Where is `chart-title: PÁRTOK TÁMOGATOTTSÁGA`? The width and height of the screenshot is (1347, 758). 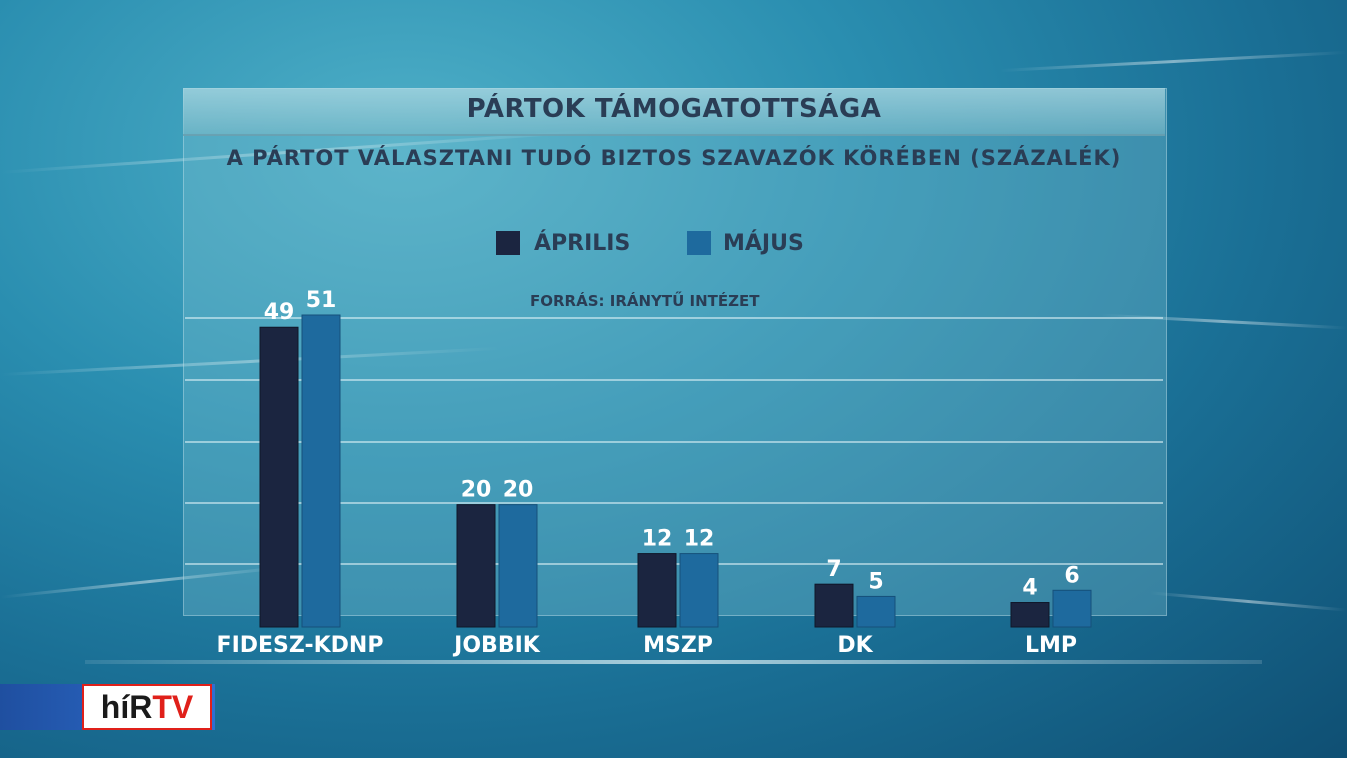 chart-title: PÁRTOK TÁMOGATOTTSÁGA is located at coordinates (674, 109).